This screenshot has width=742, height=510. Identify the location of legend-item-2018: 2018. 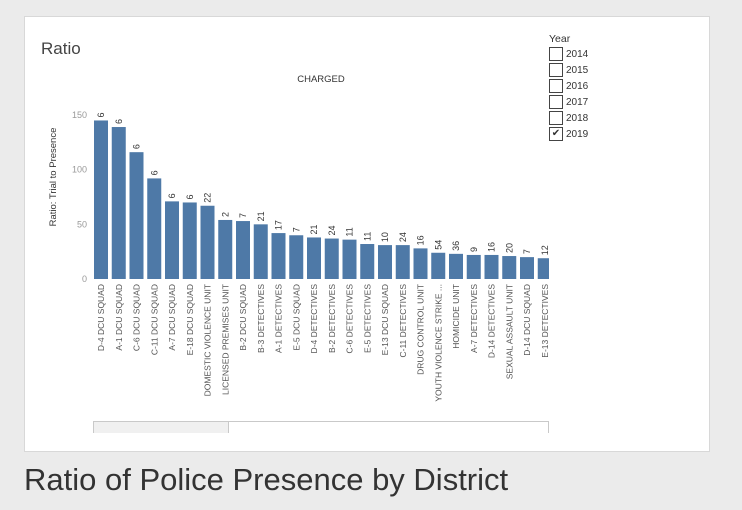
(568, 118).